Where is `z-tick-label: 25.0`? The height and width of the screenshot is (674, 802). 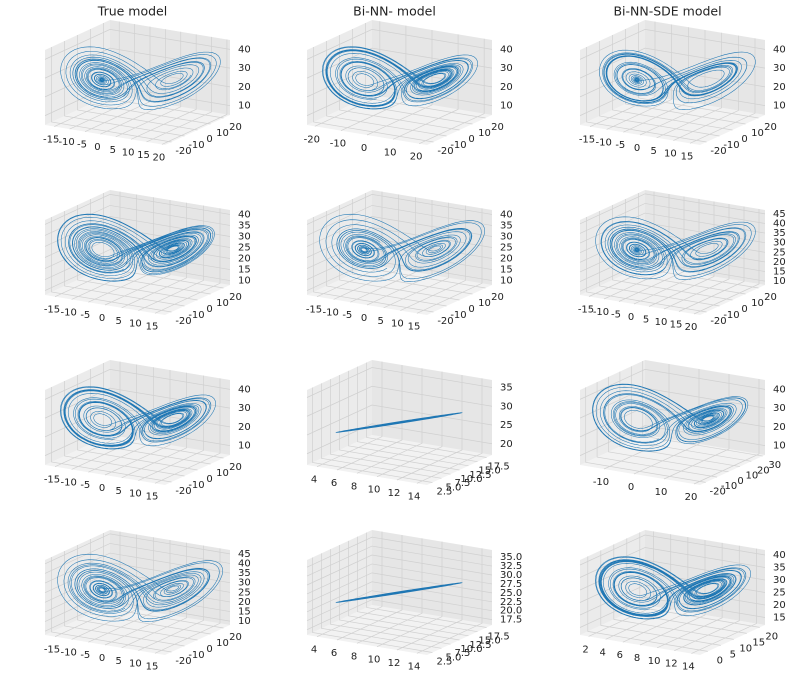 z-tick-label: 25.0 is located at coordinates (511, 593).